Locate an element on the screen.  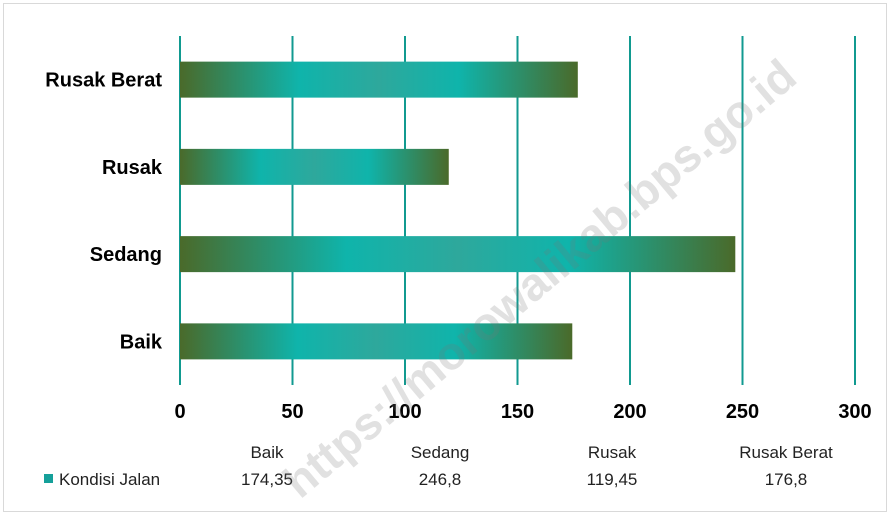
x-tick-labels: 0 50 100 150 200 250 300 is located at coordinates (522, 412).